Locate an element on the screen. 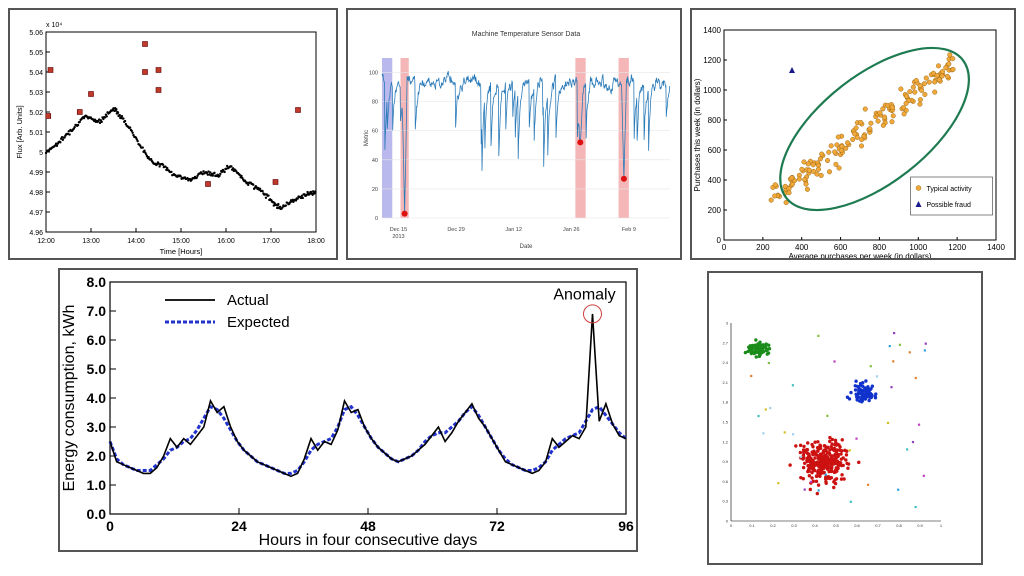  y-tick-label: 0.6 is located at coordinates (725, 481).